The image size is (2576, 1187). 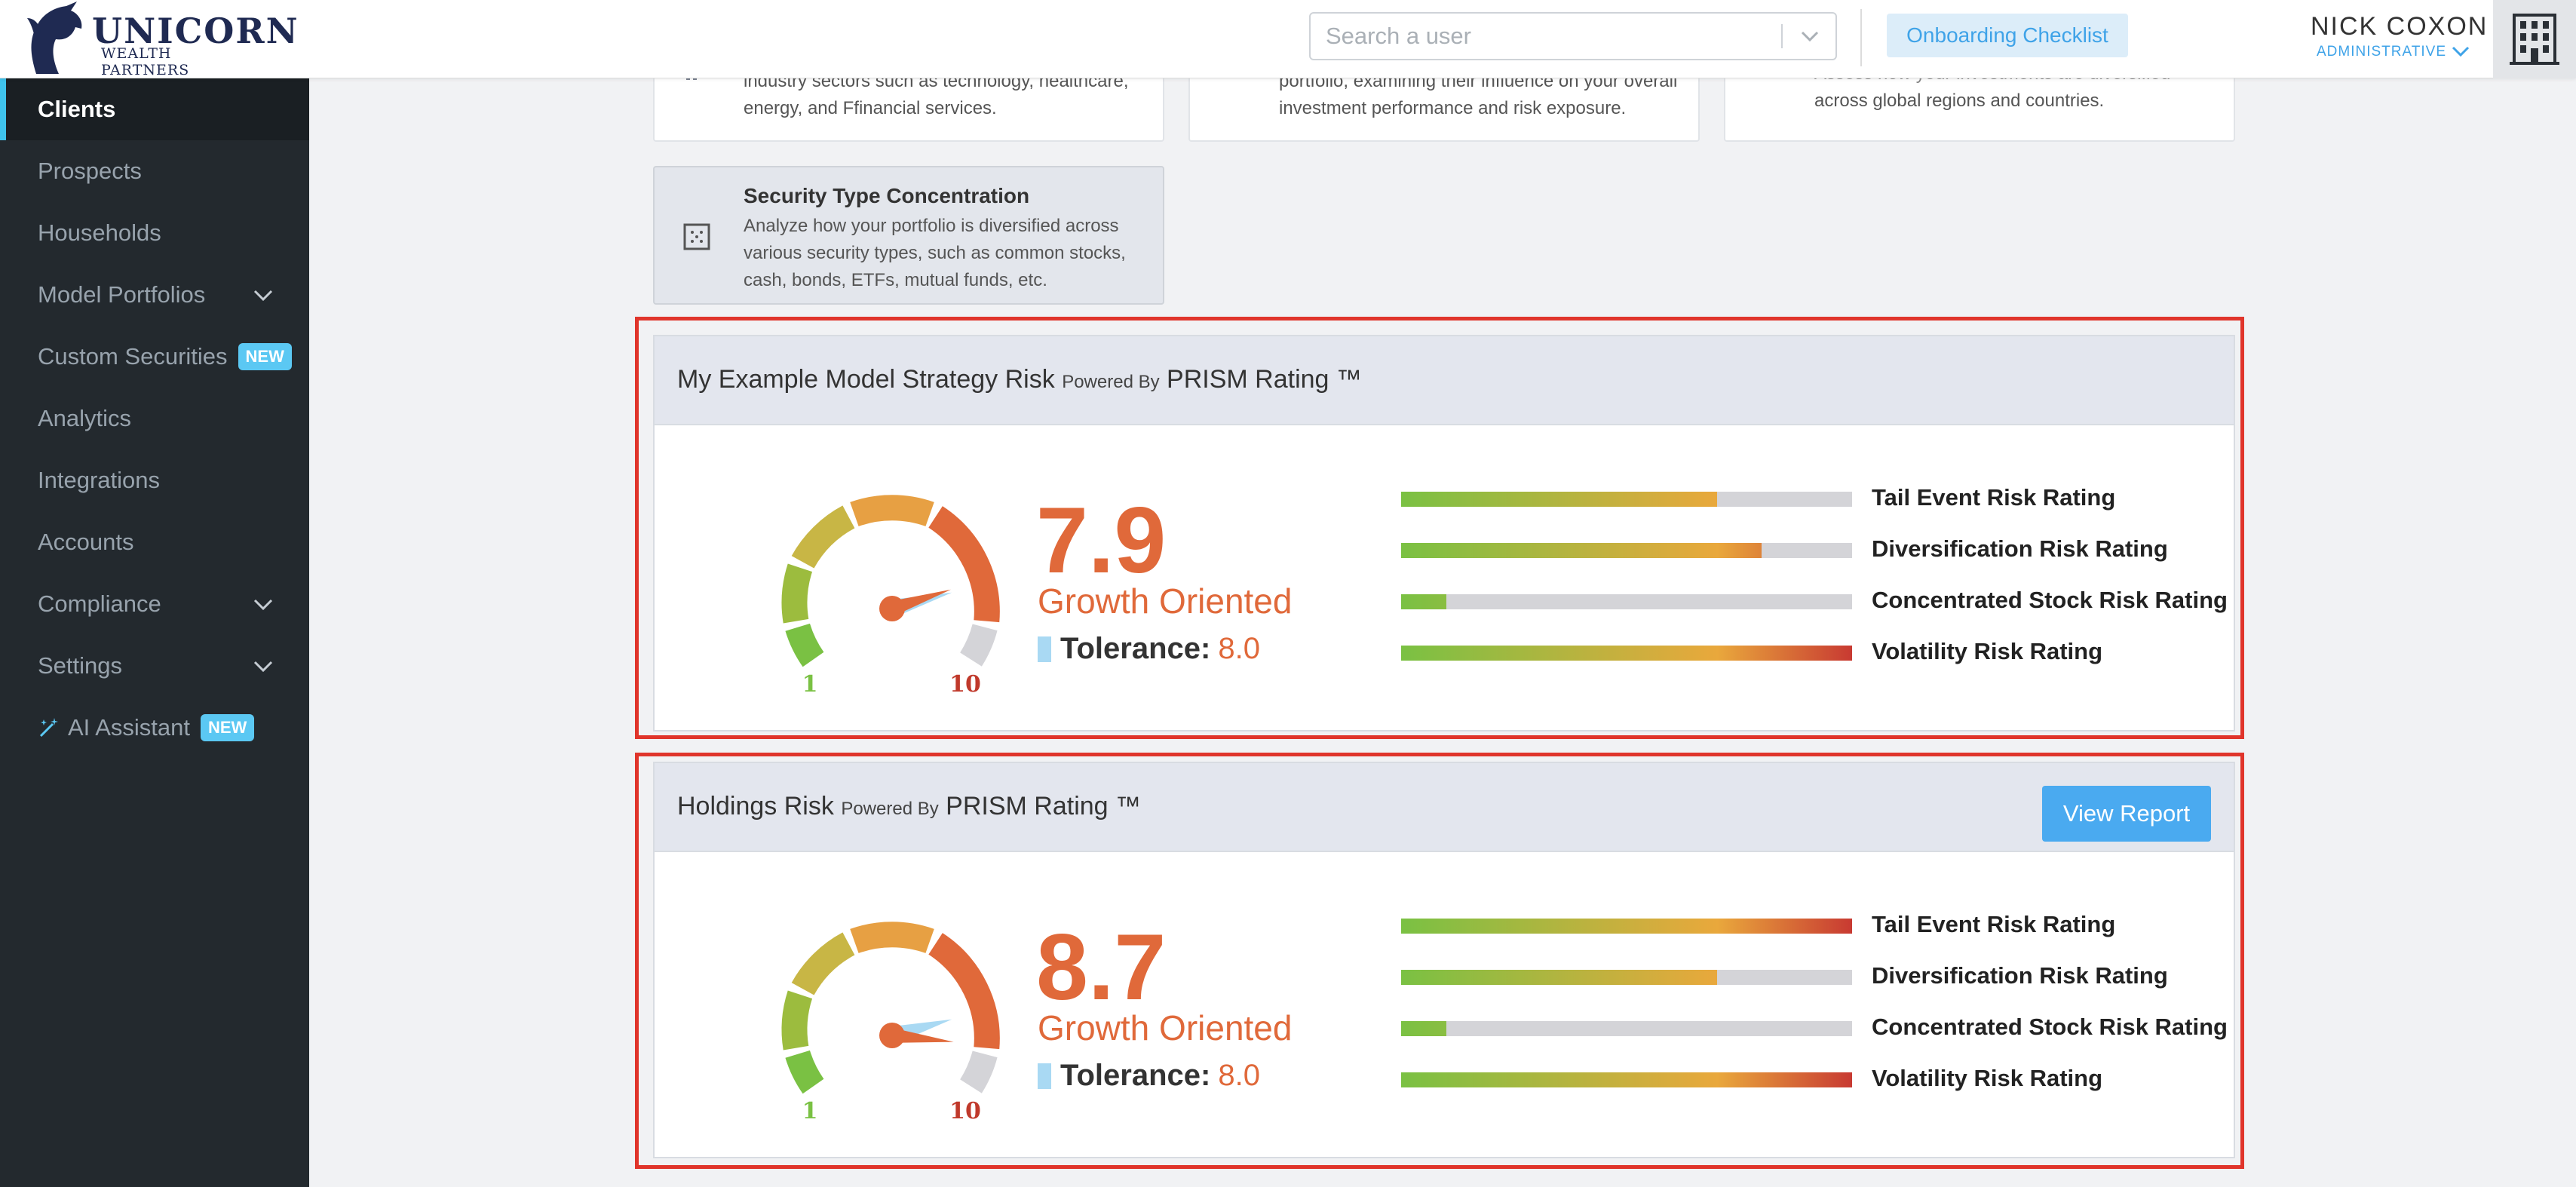 What do you see at coordinates (145, 61) in the screenshot?
I see `brand-subtitle: WEALTH PARTNERS` at bounding box center [145, 61].